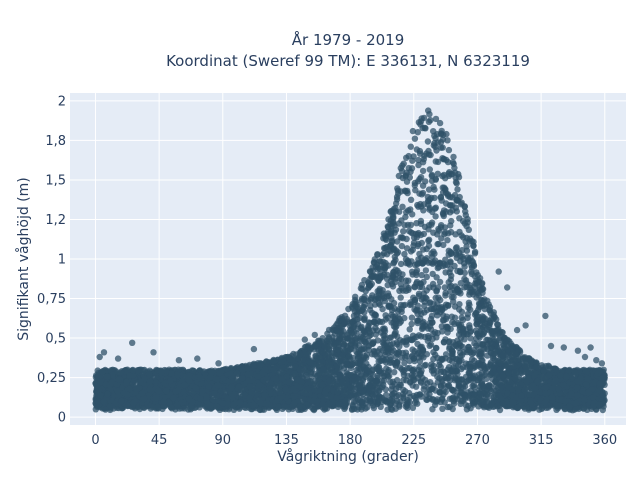 The width and height of the screenshot is (640, 480). What do you see at coordinates (348, 39) in the screenshot?
I see `chart-title-line1: År 1979 - 2019` at bounding box center [348, 39].